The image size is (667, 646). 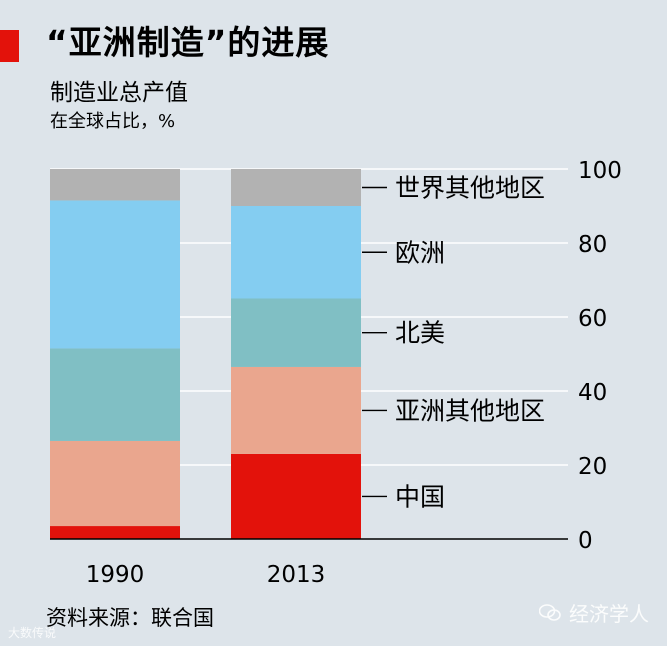 I want to click on brand-mark: 经济学人, so click(x=594, y=612).